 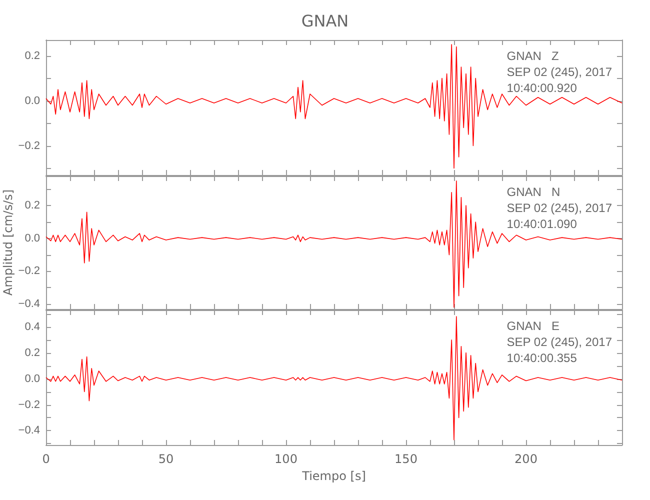 What do you see at coordinates (542, 358) in the screenshot?
I see `annotation: 10:40:00.355` at bounding box center [542, 358].